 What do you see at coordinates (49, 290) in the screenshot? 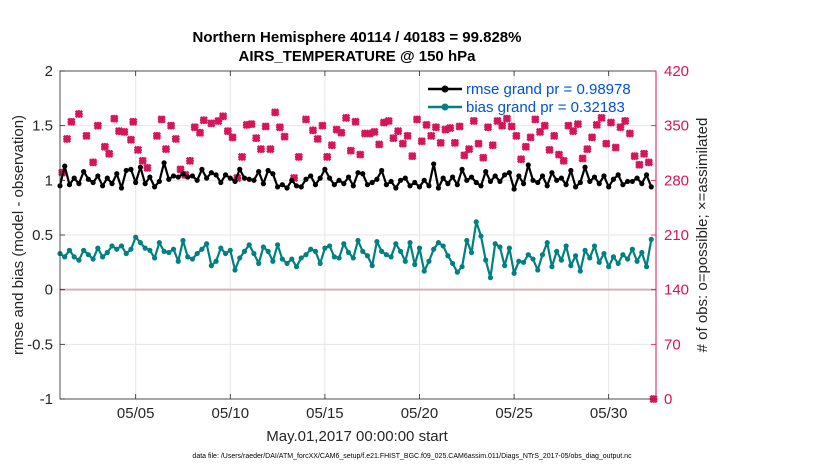
I see `y-tick-label: 0` at bounding box center [49, 290].